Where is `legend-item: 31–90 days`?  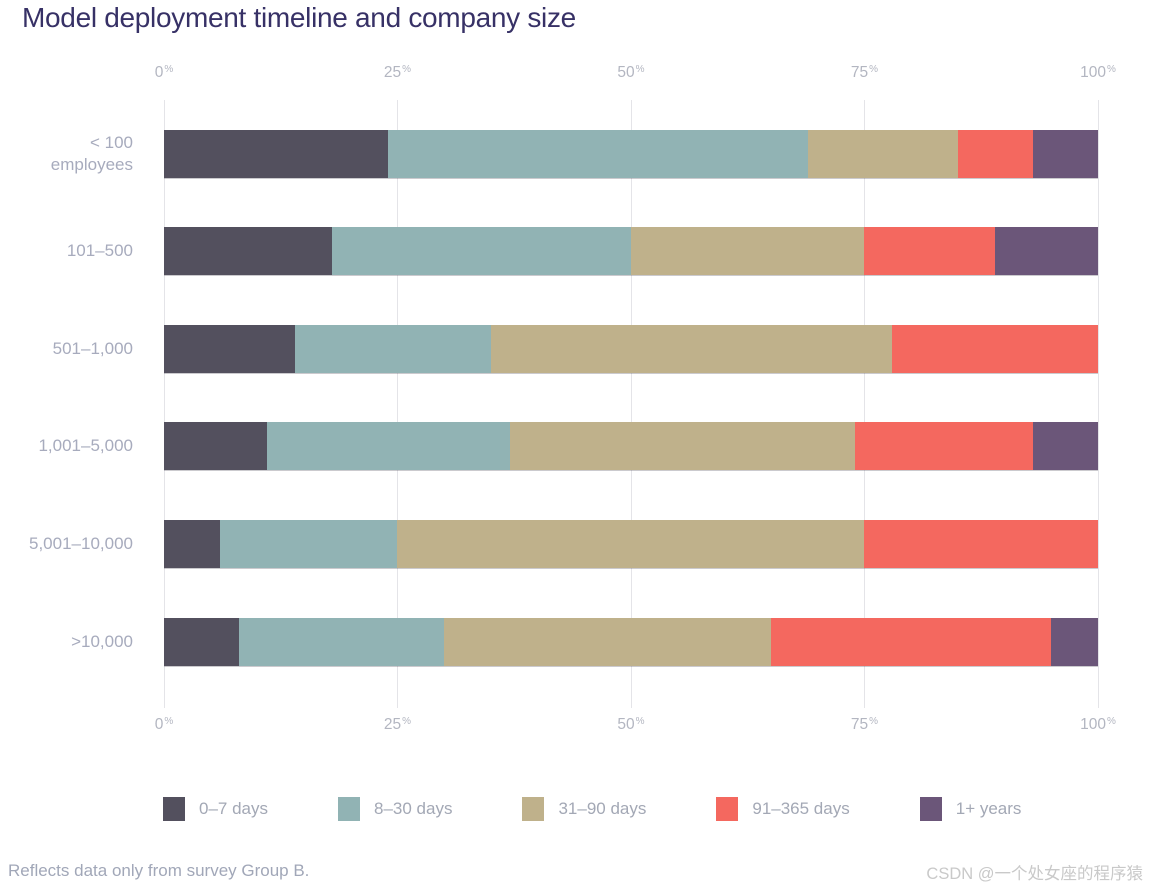
legend-item: 31–90 days is located at coordinates (584, 809).